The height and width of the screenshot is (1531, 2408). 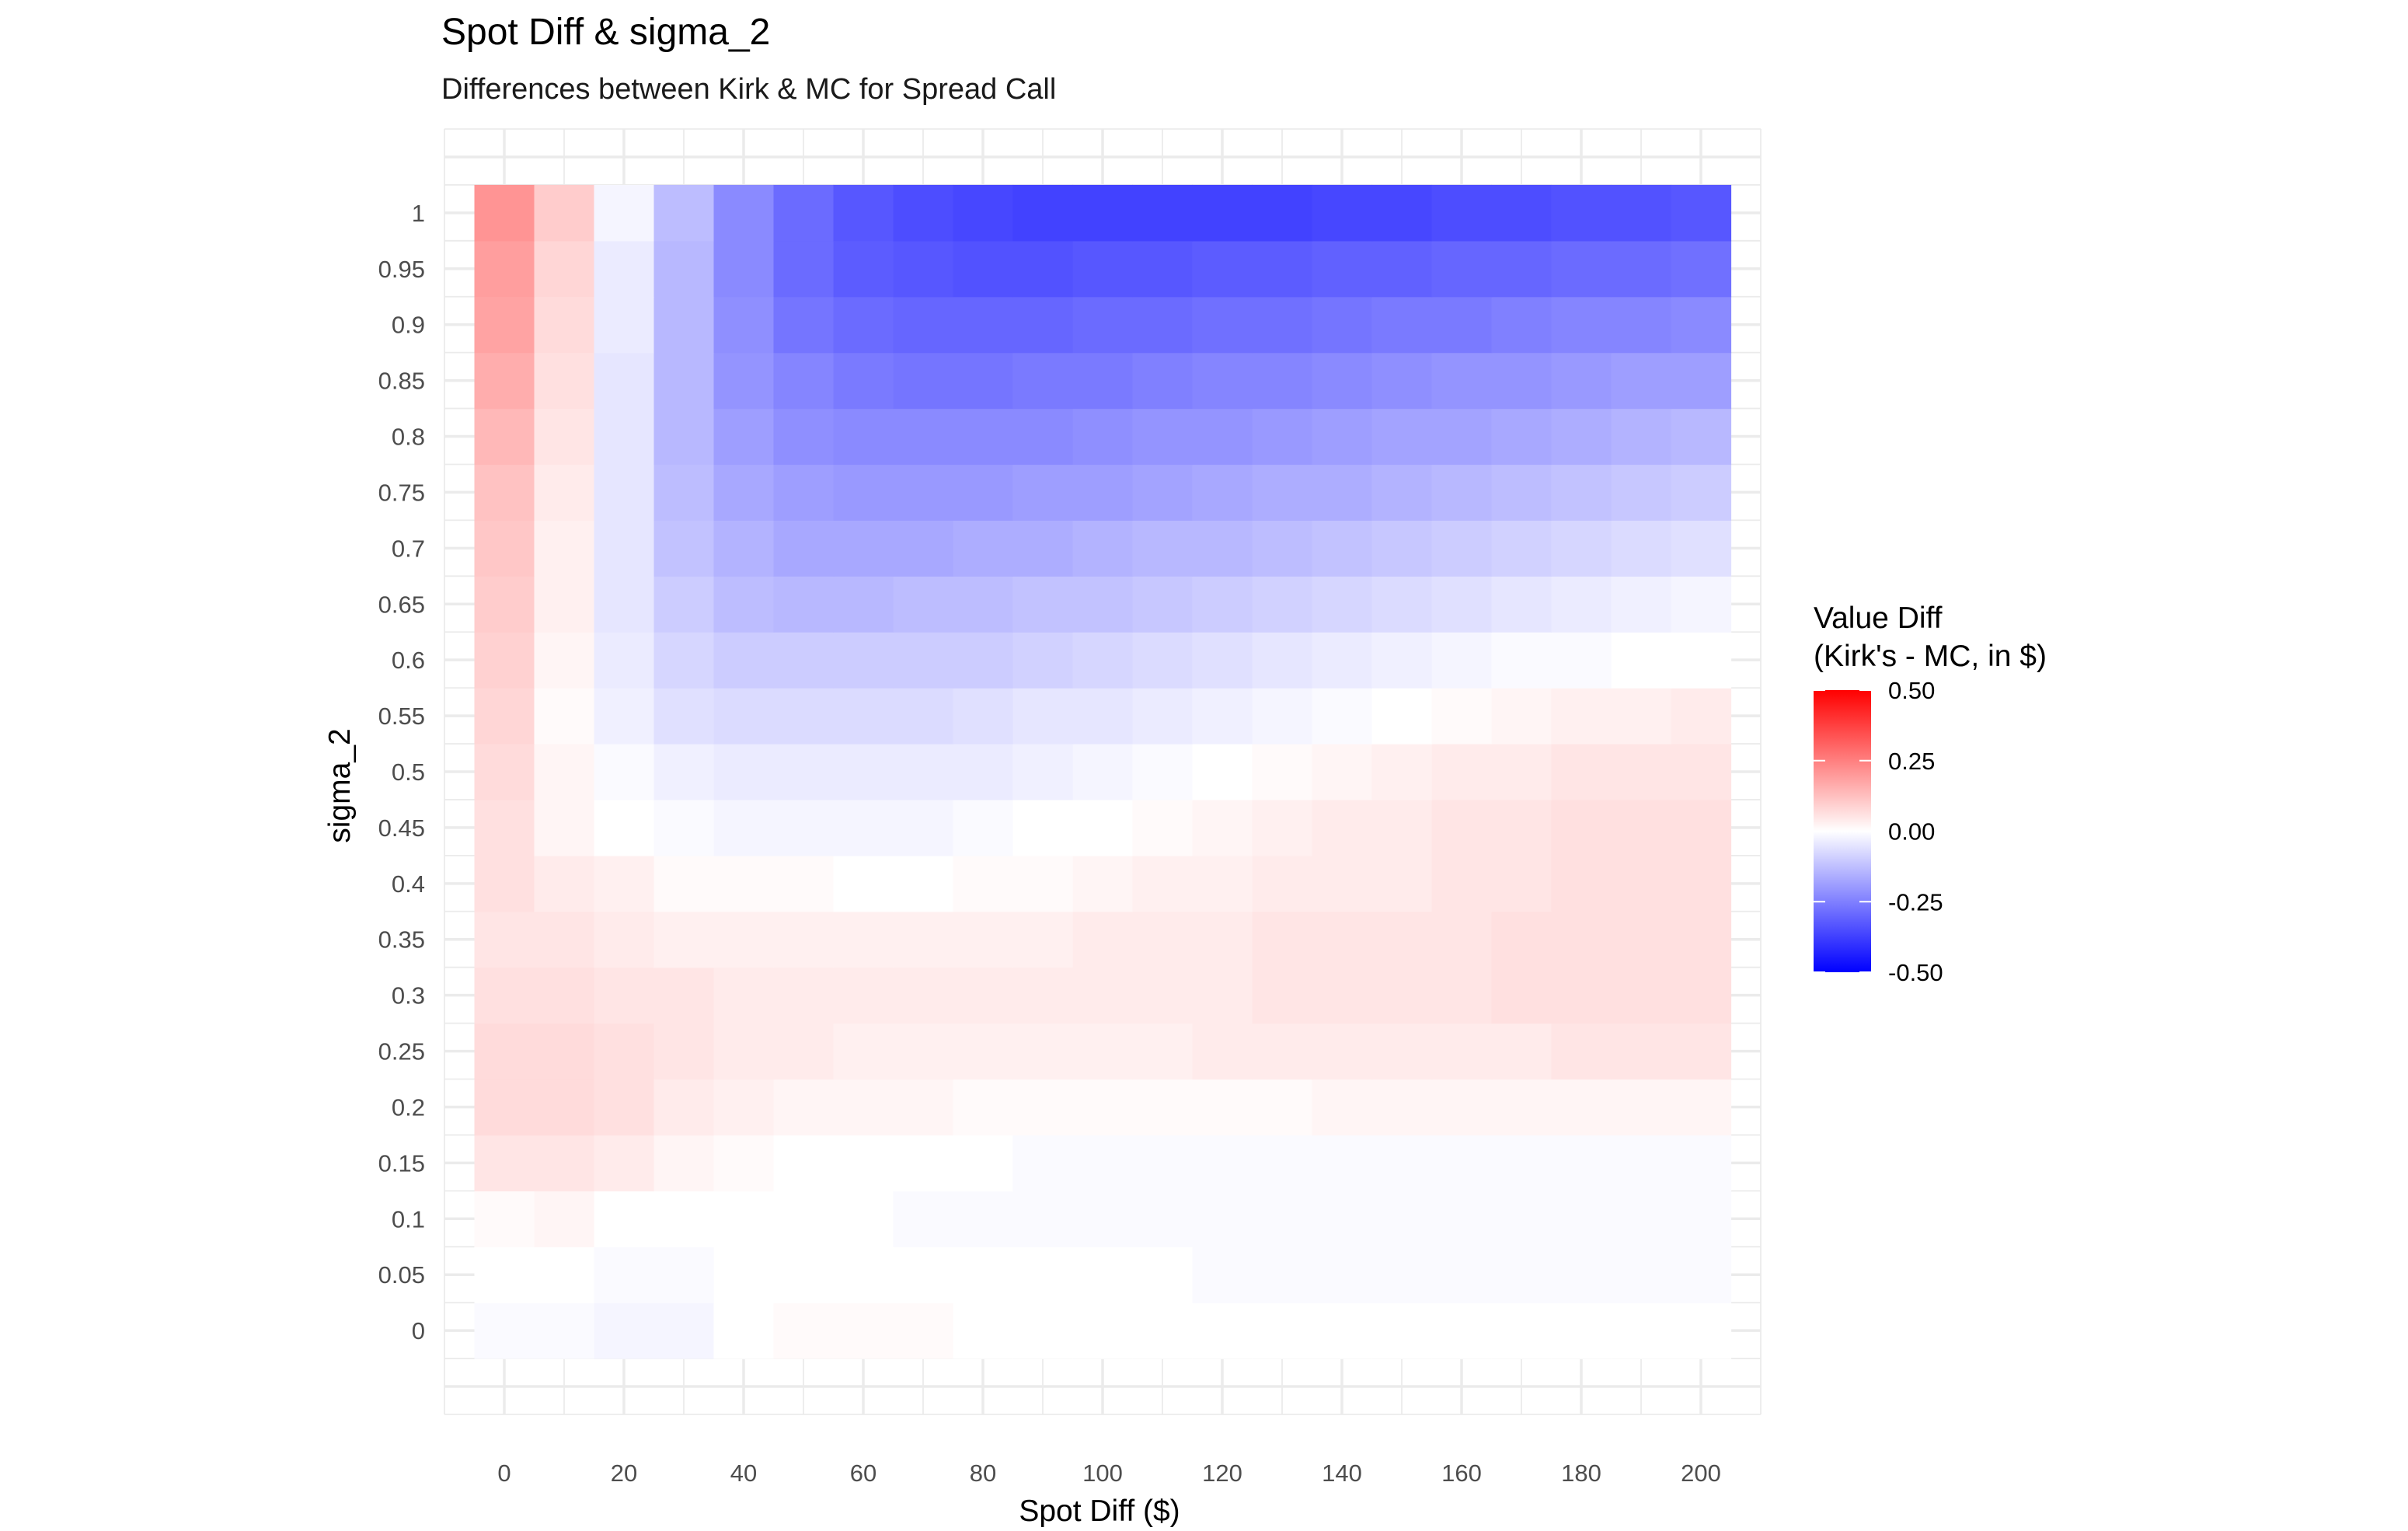 What do you see at coordinates (1102, 1474) in the screenshot?
I see `x-tick-label: 100` at bounding box center [1102, 1474].